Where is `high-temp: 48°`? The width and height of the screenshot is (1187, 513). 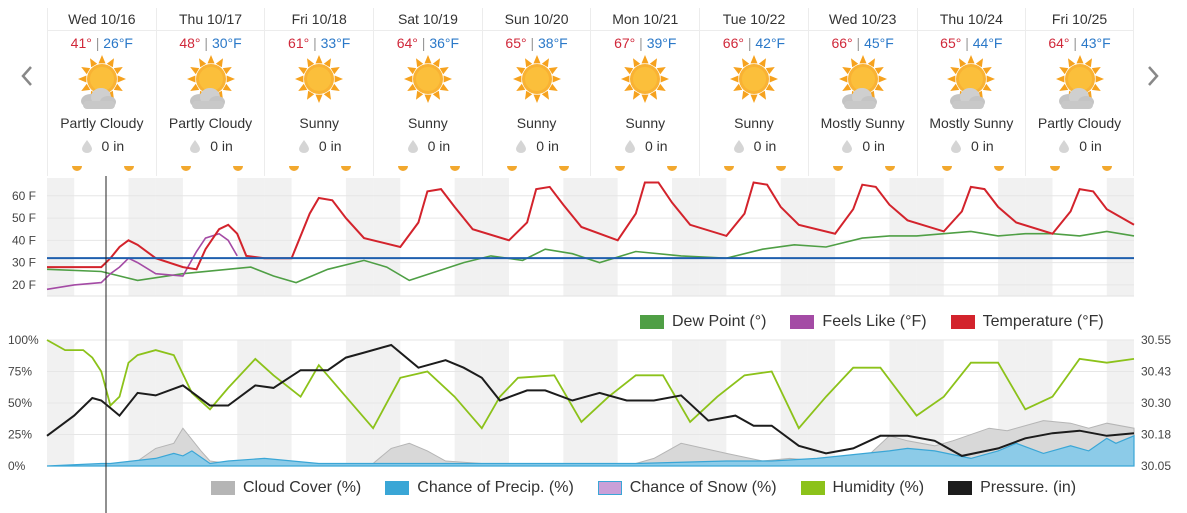
high-temp: 48° is located at coordinates (190, 43).